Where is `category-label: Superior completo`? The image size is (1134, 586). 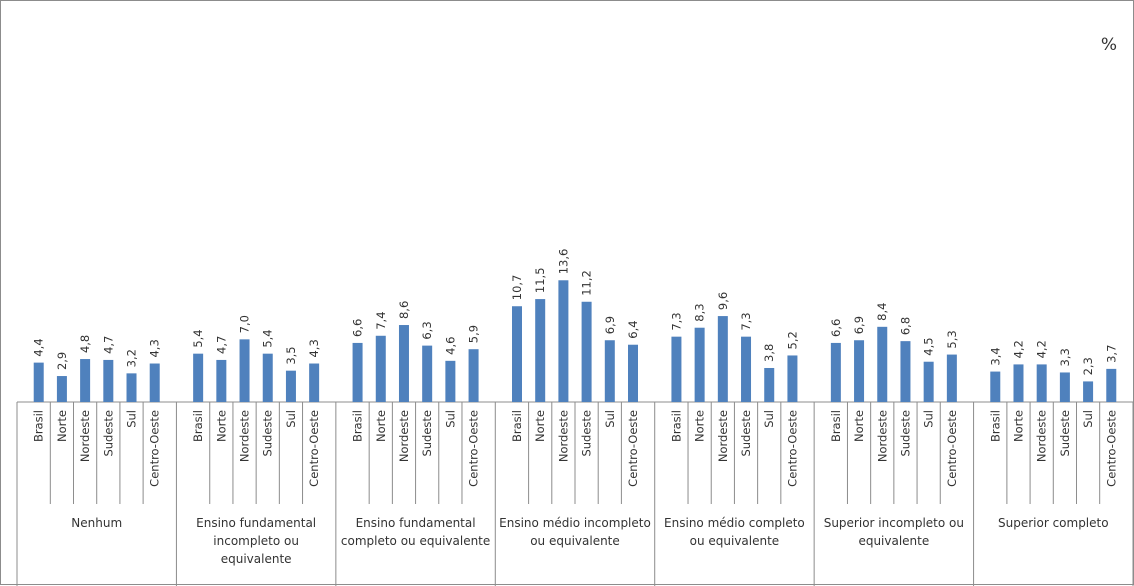 category-label: Superior completo is located at coordinates (1053, 523).